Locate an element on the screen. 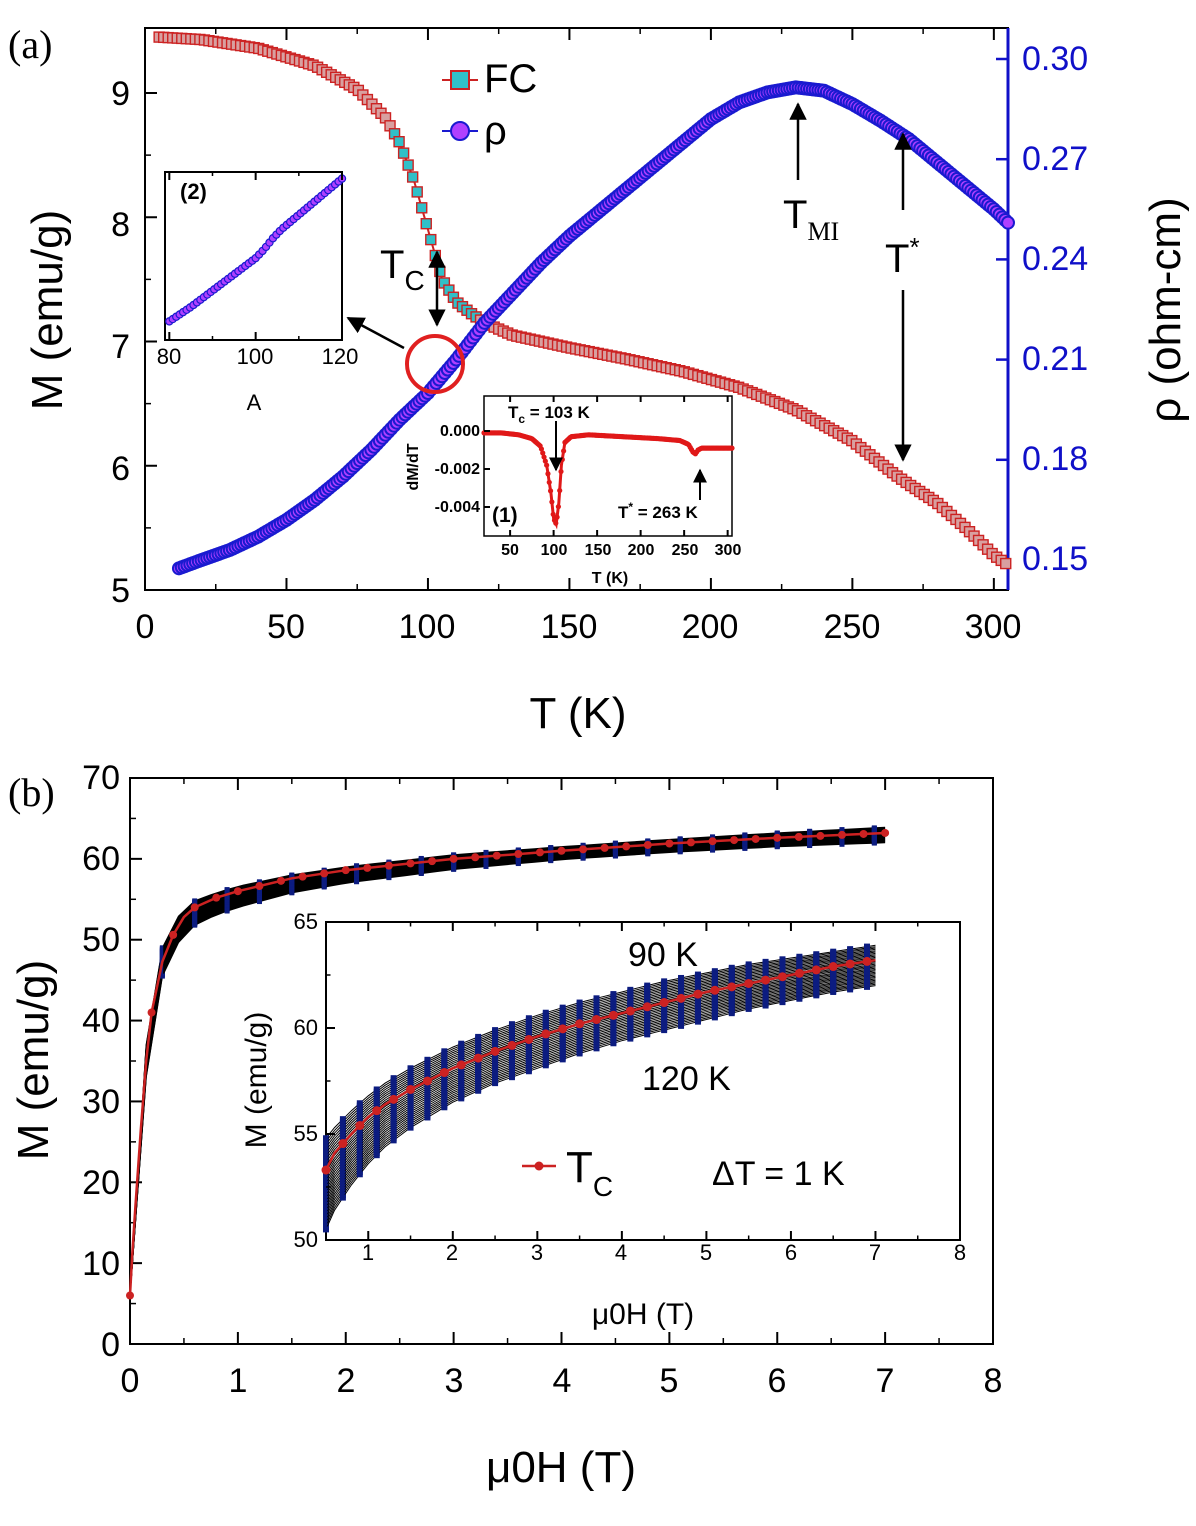 The width and height of the screenshot is (1196, 1526). inset-2-x-tick-label: 100 is located at coordinates (255, 356).